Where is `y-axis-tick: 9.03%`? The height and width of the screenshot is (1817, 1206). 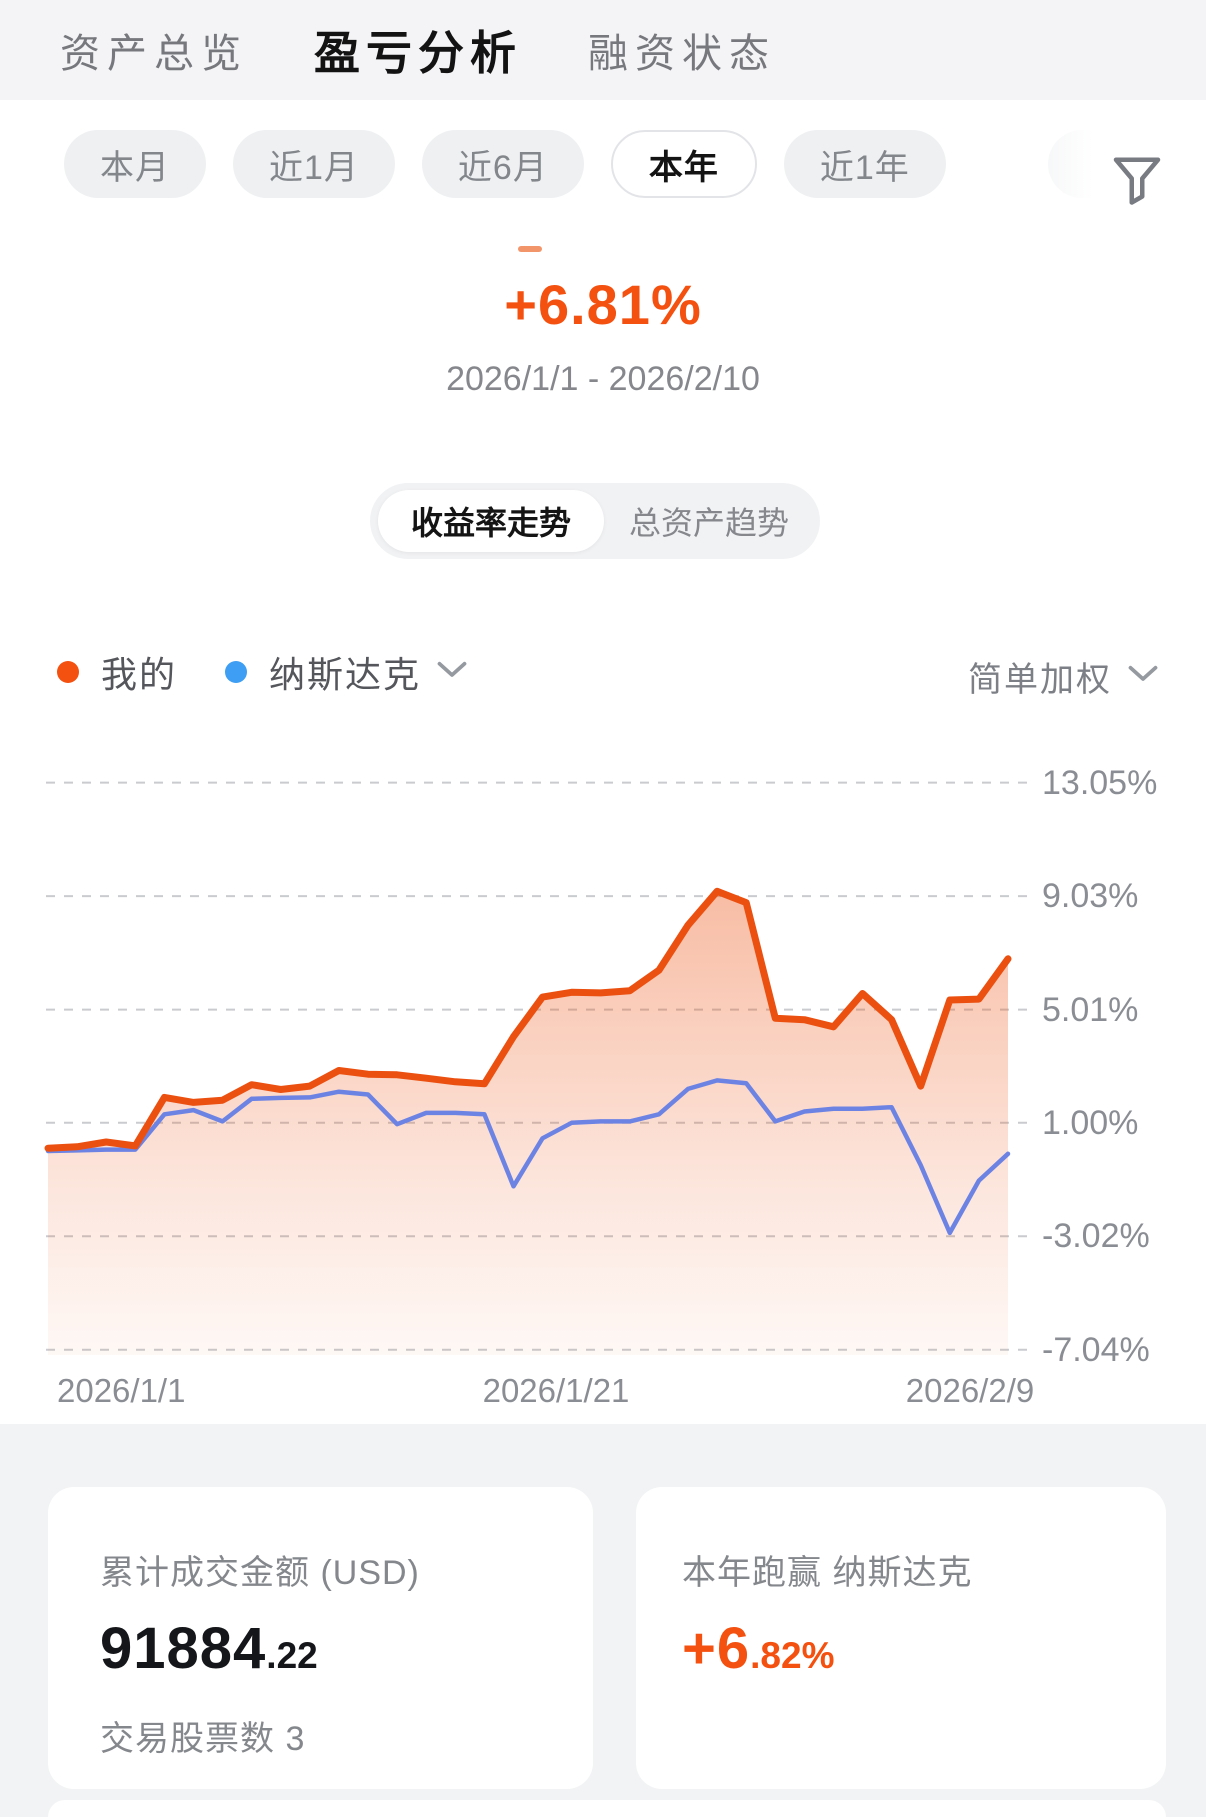 y-axis-tick: 9.03% is located at coordinates (1090, 896).